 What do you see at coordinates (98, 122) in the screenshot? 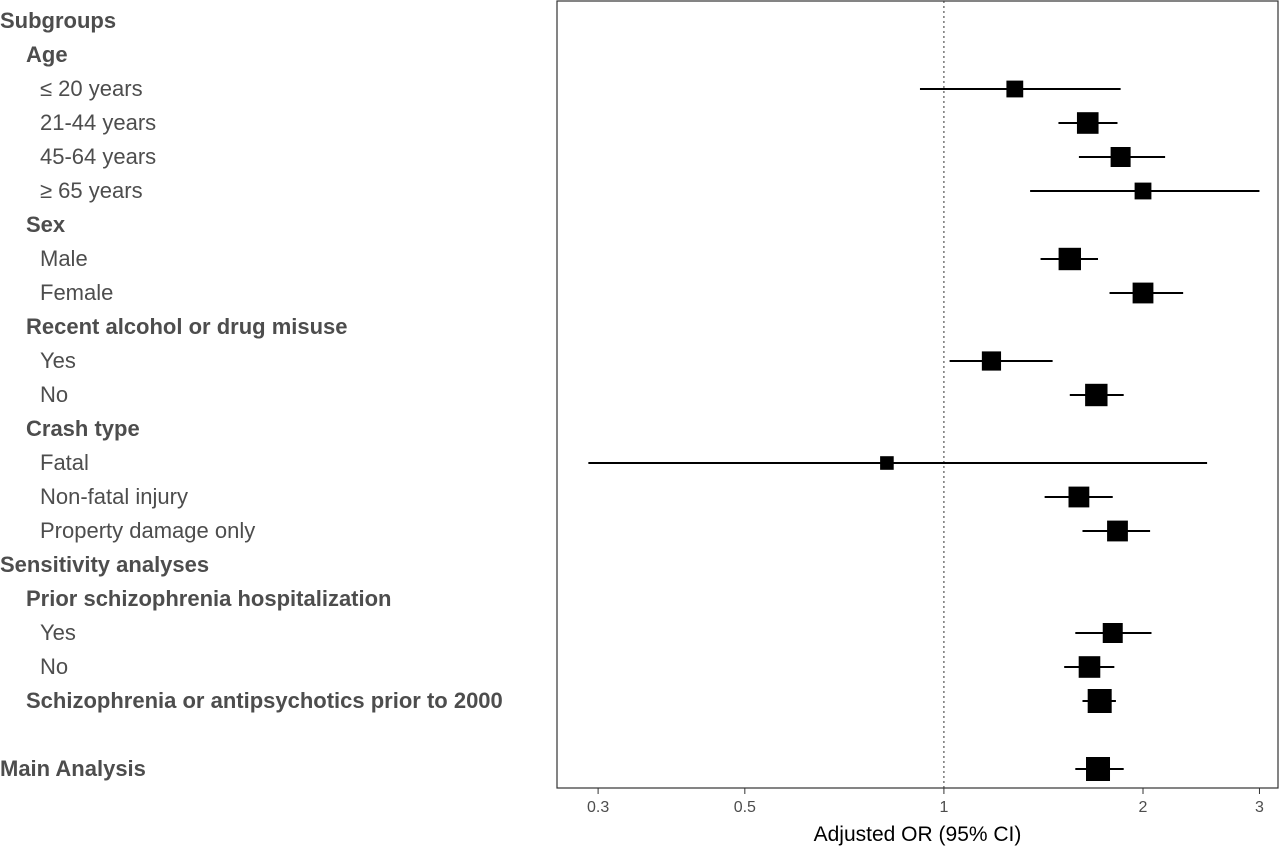
I see `subgroup-label: 21-44 years` at bounding box center [98, 122].